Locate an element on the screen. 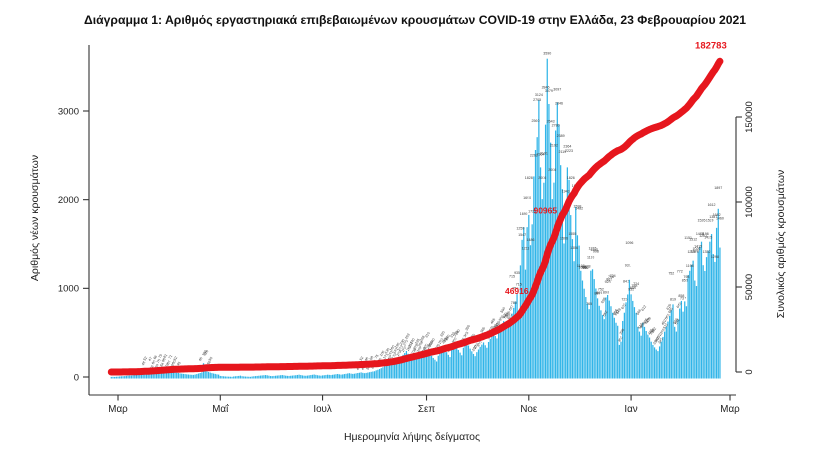 This screenshot has height=458, width=820. bar-value-label: 462 is located at coordinates (496, 325).